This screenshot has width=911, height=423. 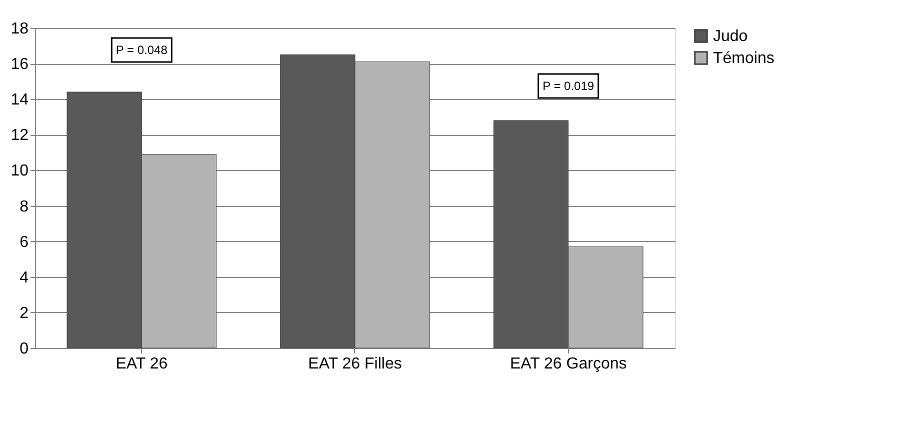 What do you see at coordinates (19, 29) in the screenshot?
I see `y-tick-label: 18` at bounding box center [19, 29].